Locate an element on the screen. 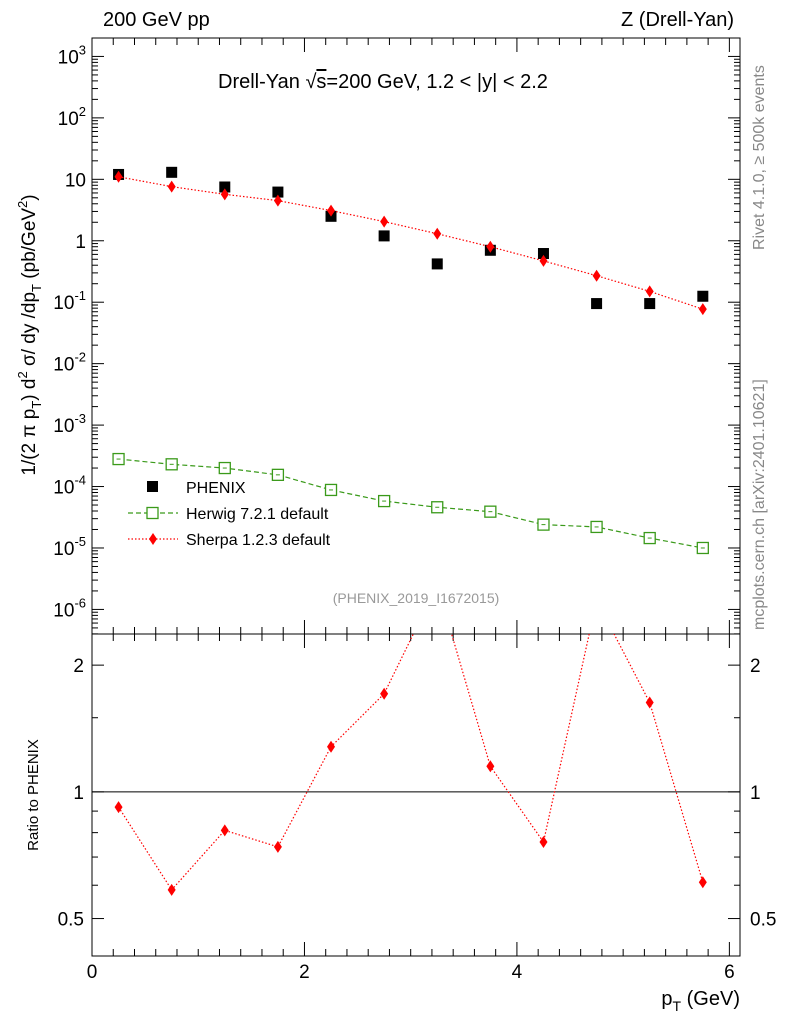 Image resolution: width=786 pixels, height=1024 pixels. y-tick-exp: -6 is located at coordinates (80, 602).